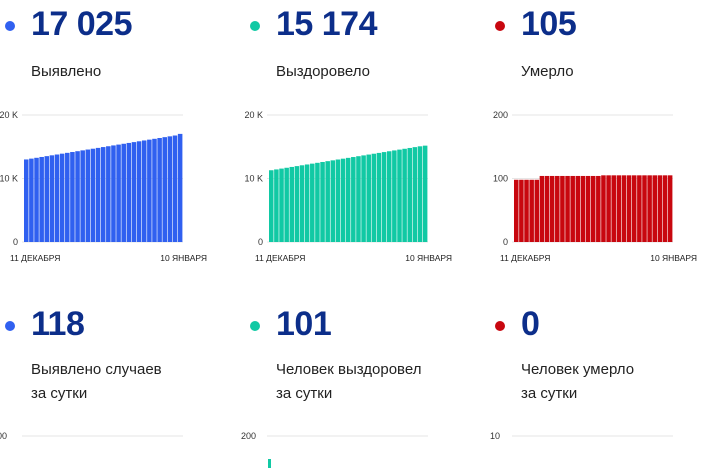 Image resolution: width=717 pixels, height=468 pixels. What do you see at coordinates (327, 24) in the screenshot?
I see `recovered-total: 15 174` at bounding box center [327, 24].